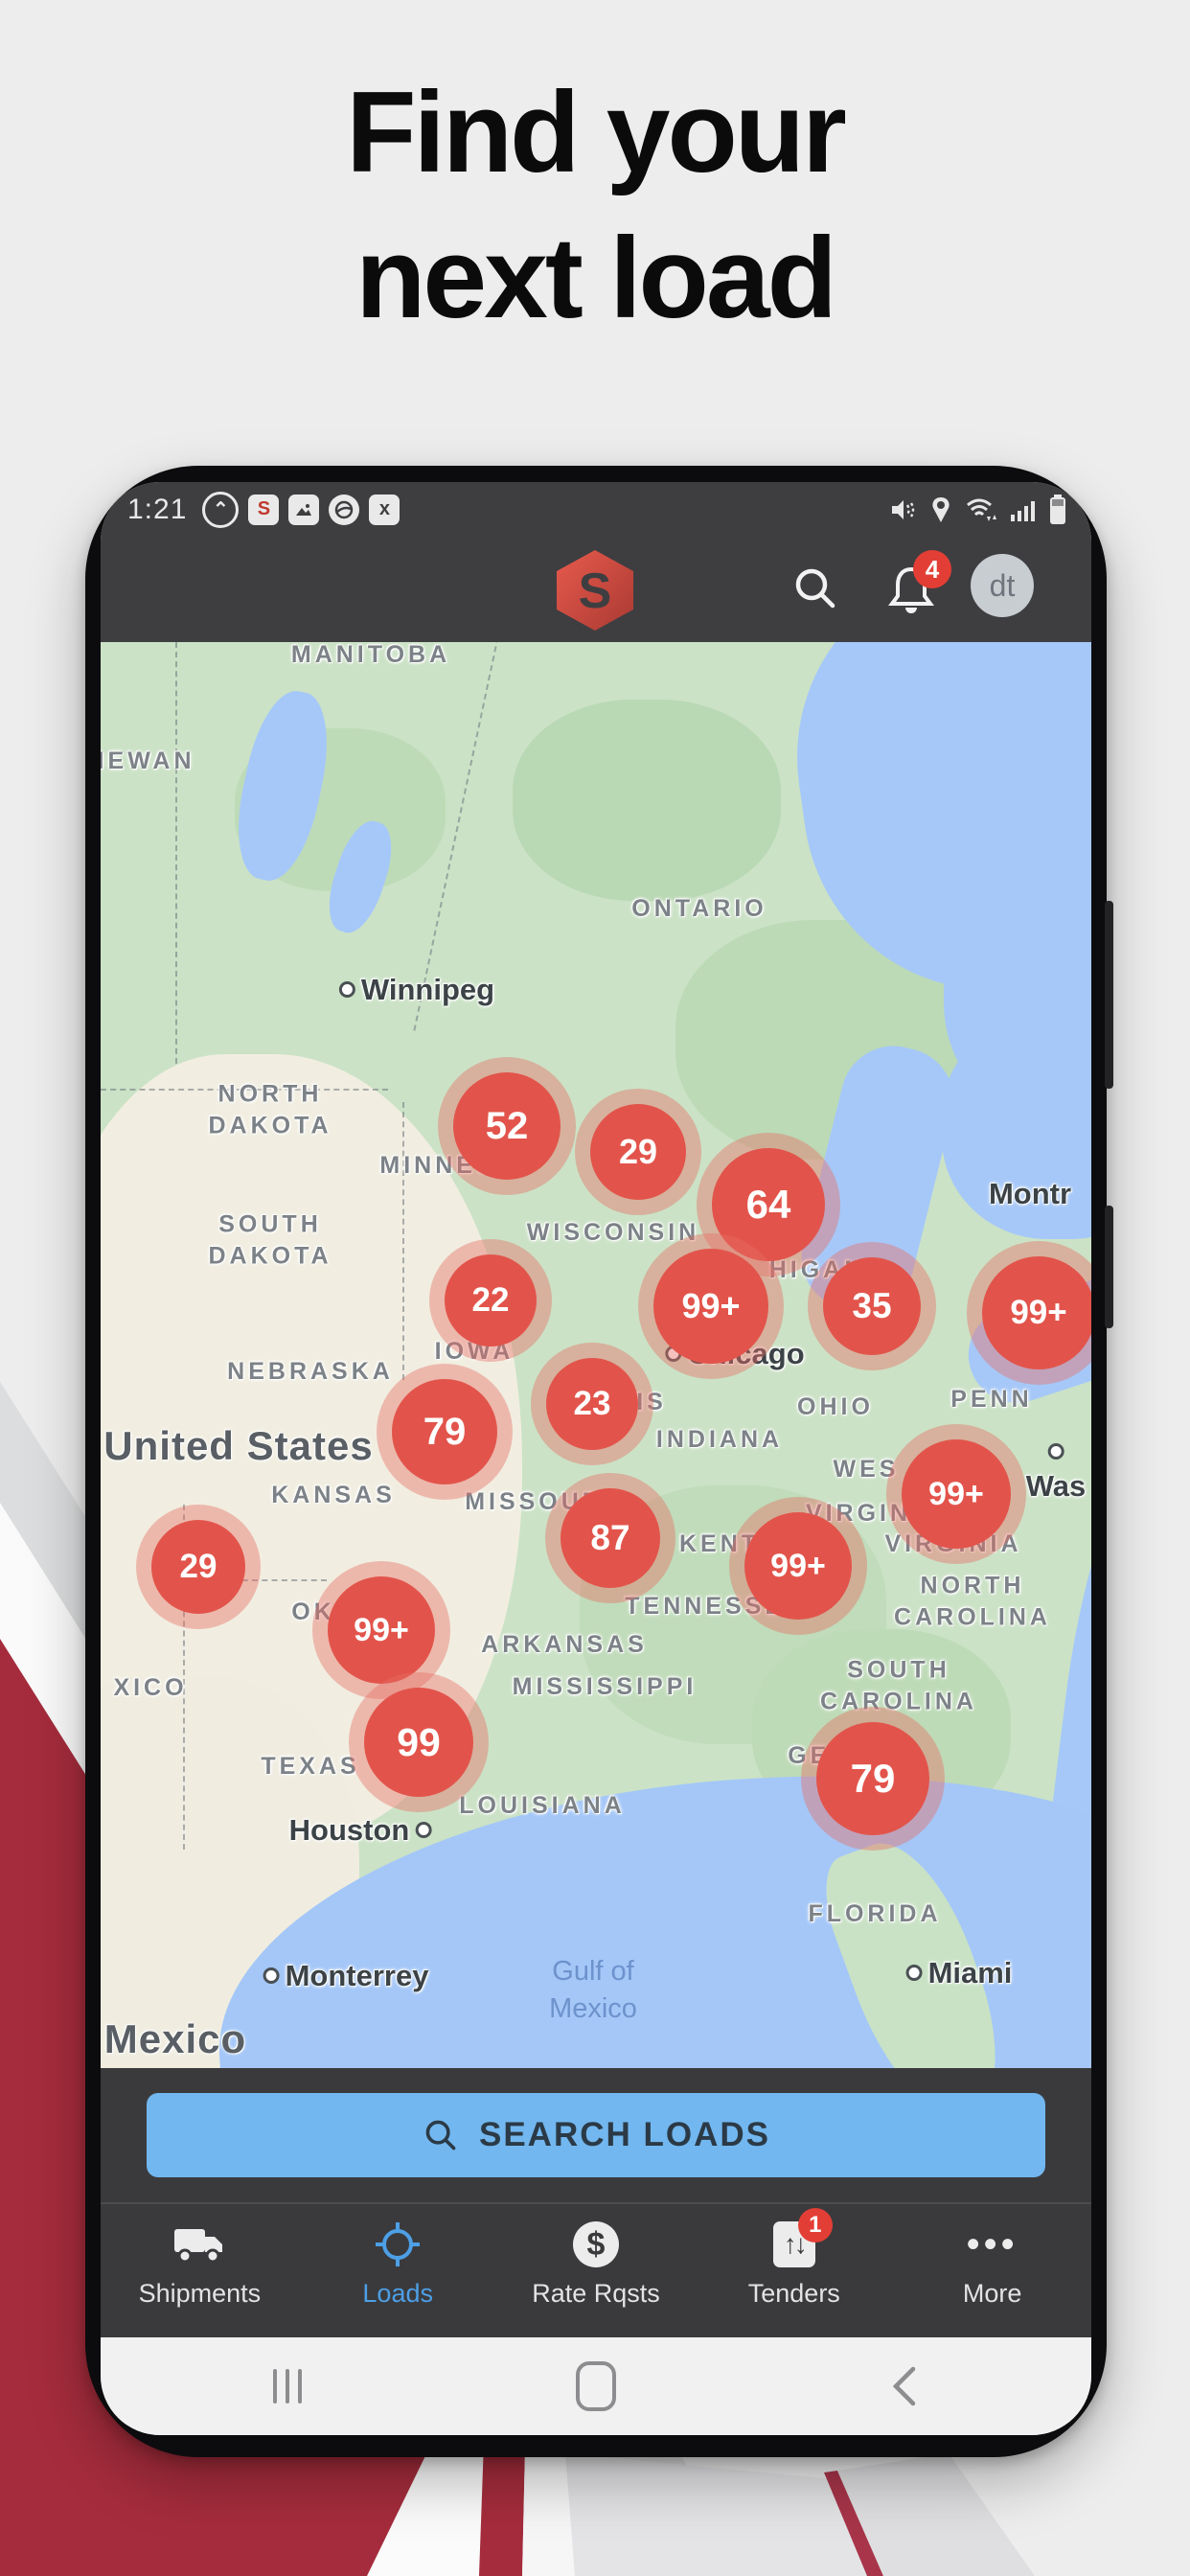  I want to click on signal-icon, so click(1023, 510).